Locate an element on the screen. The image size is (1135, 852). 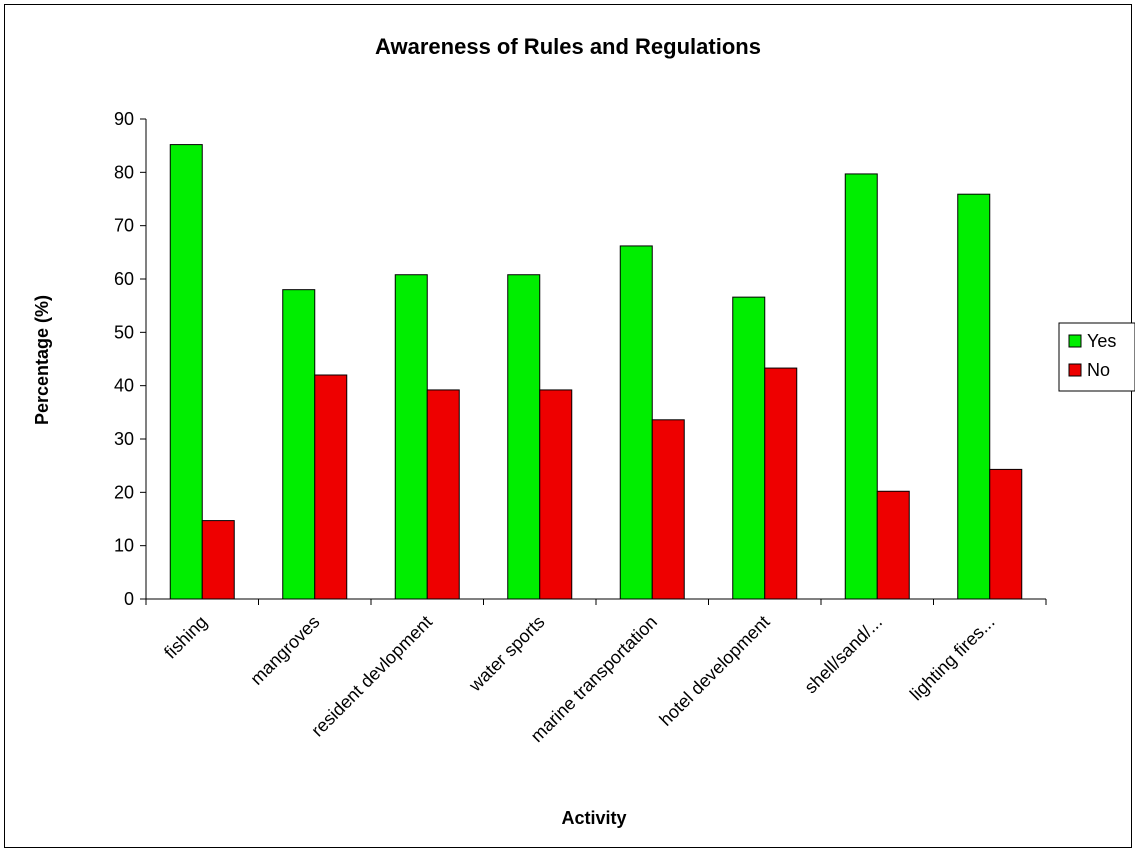
legend-label-no: No is located at coordinates (1098, 370).